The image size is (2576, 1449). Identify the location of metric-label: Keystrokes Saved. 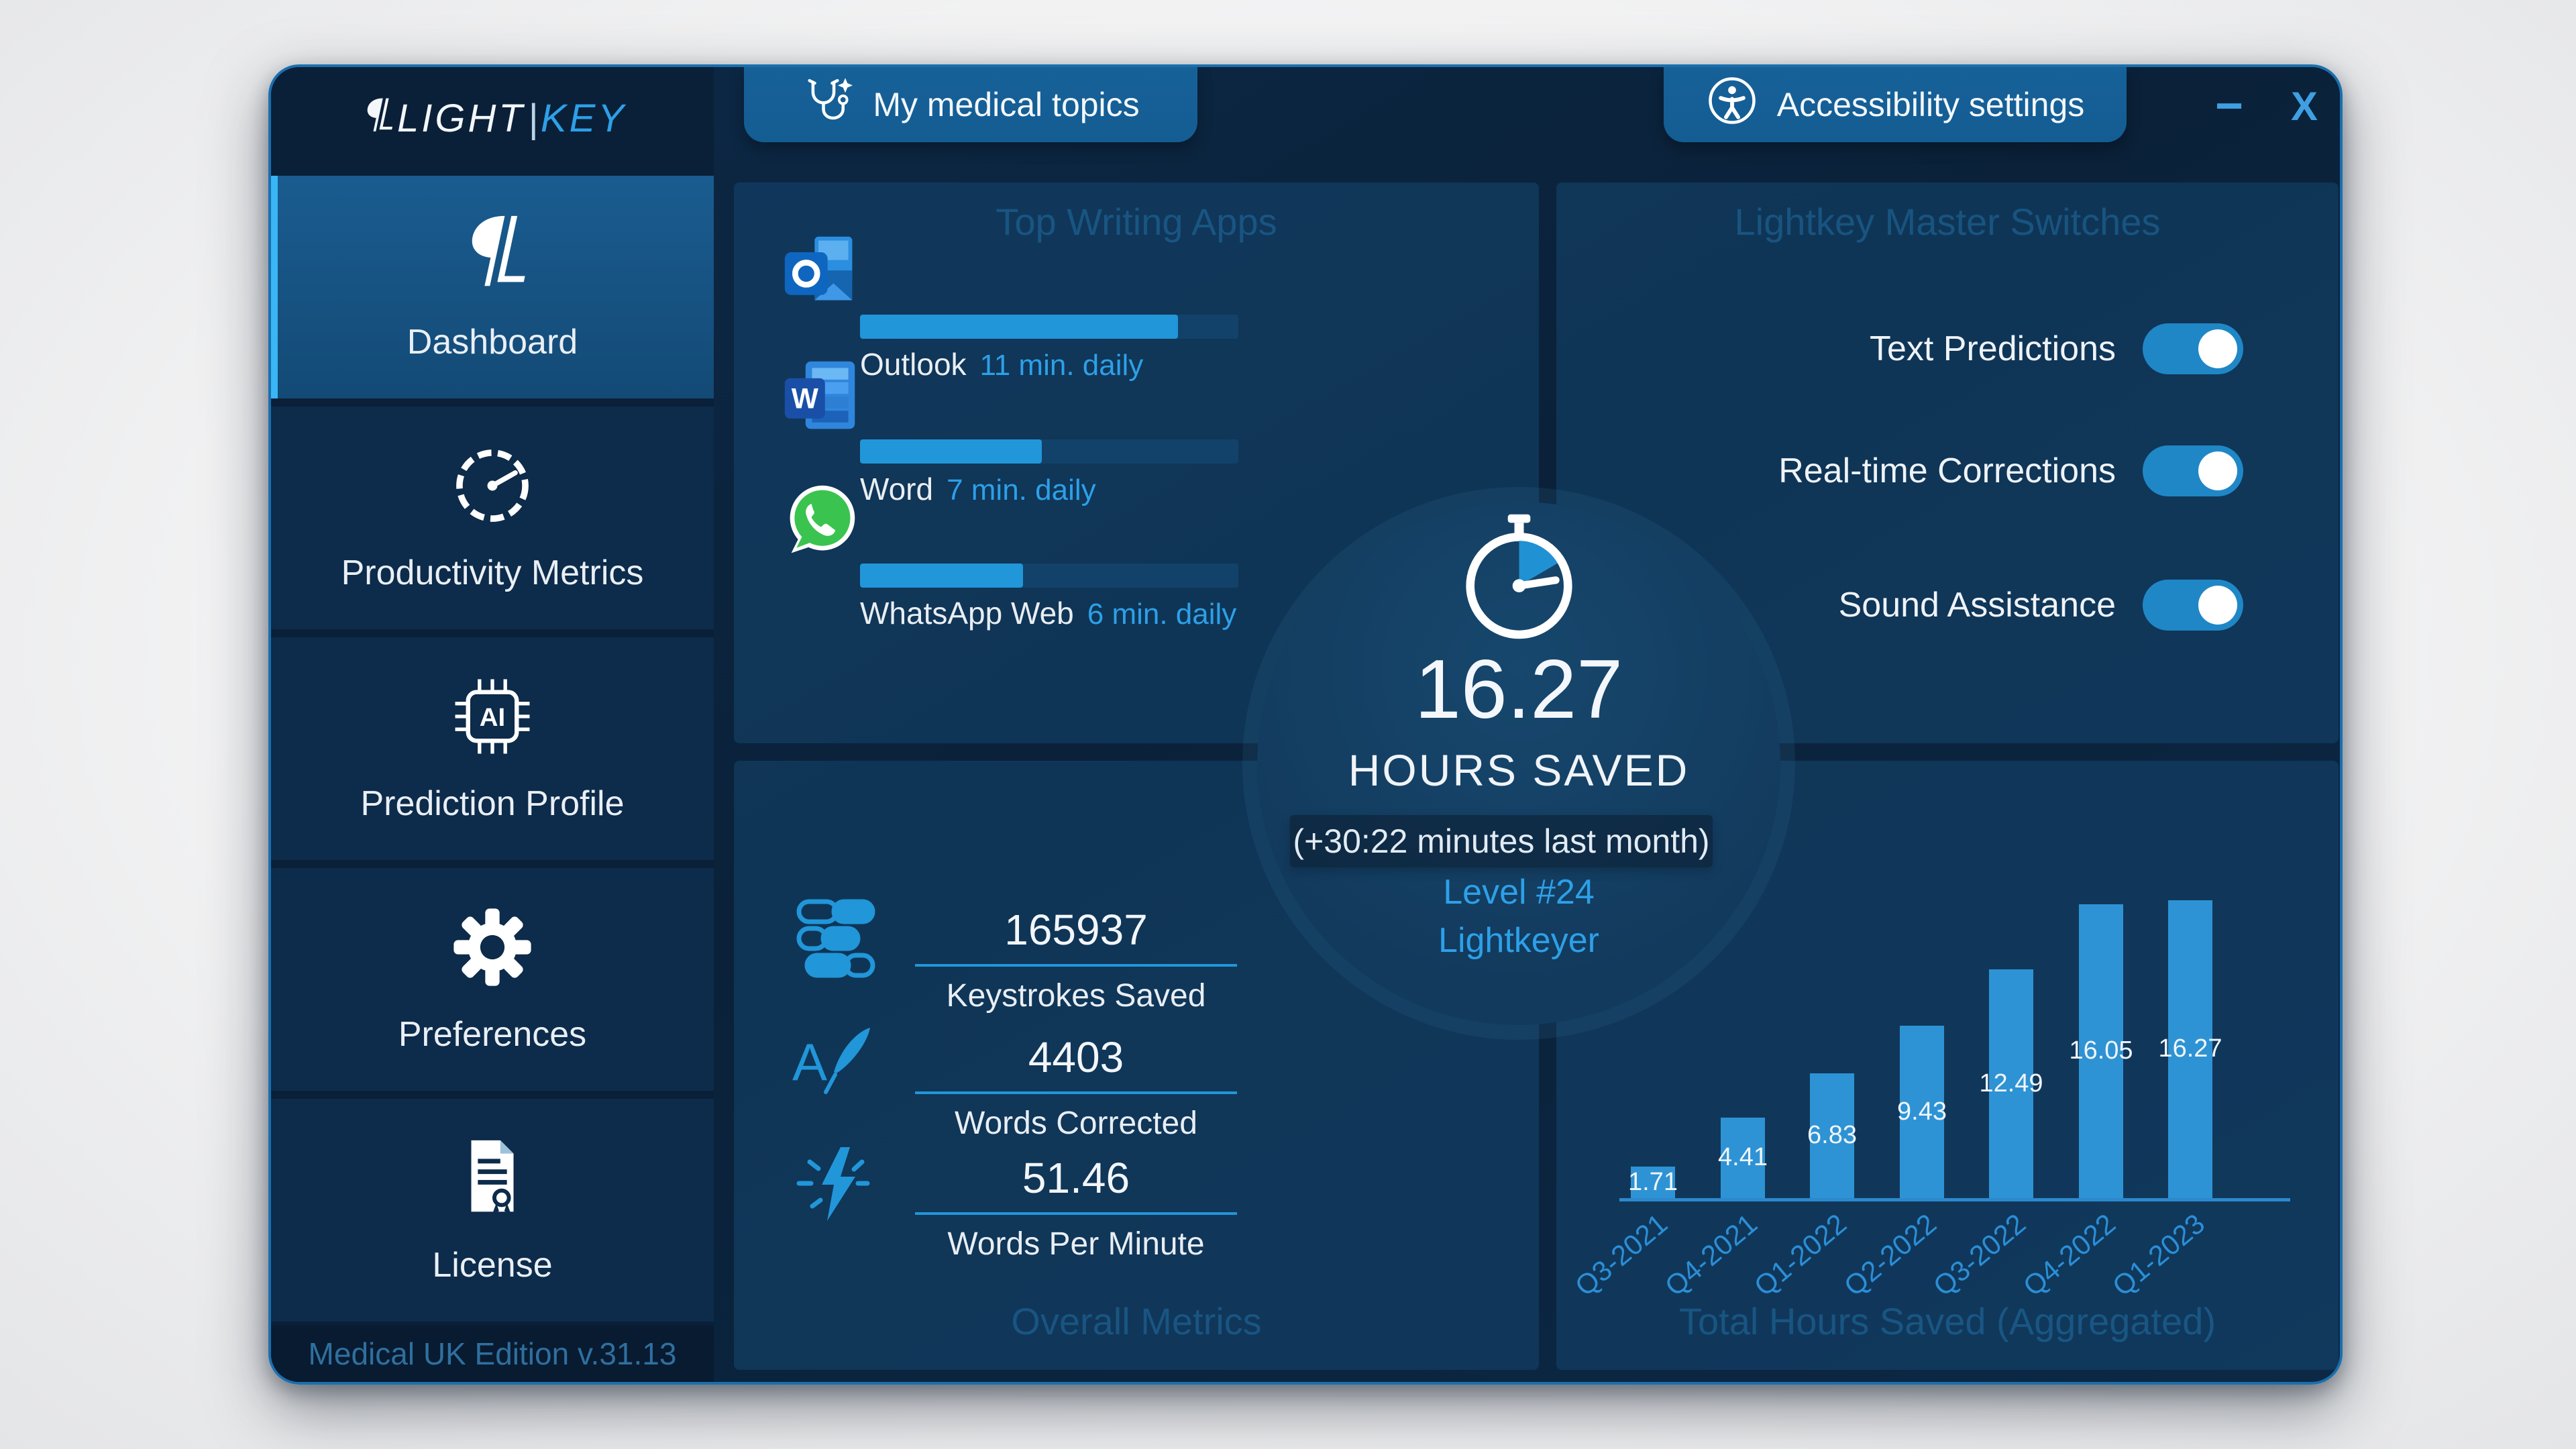
(1076, 996).